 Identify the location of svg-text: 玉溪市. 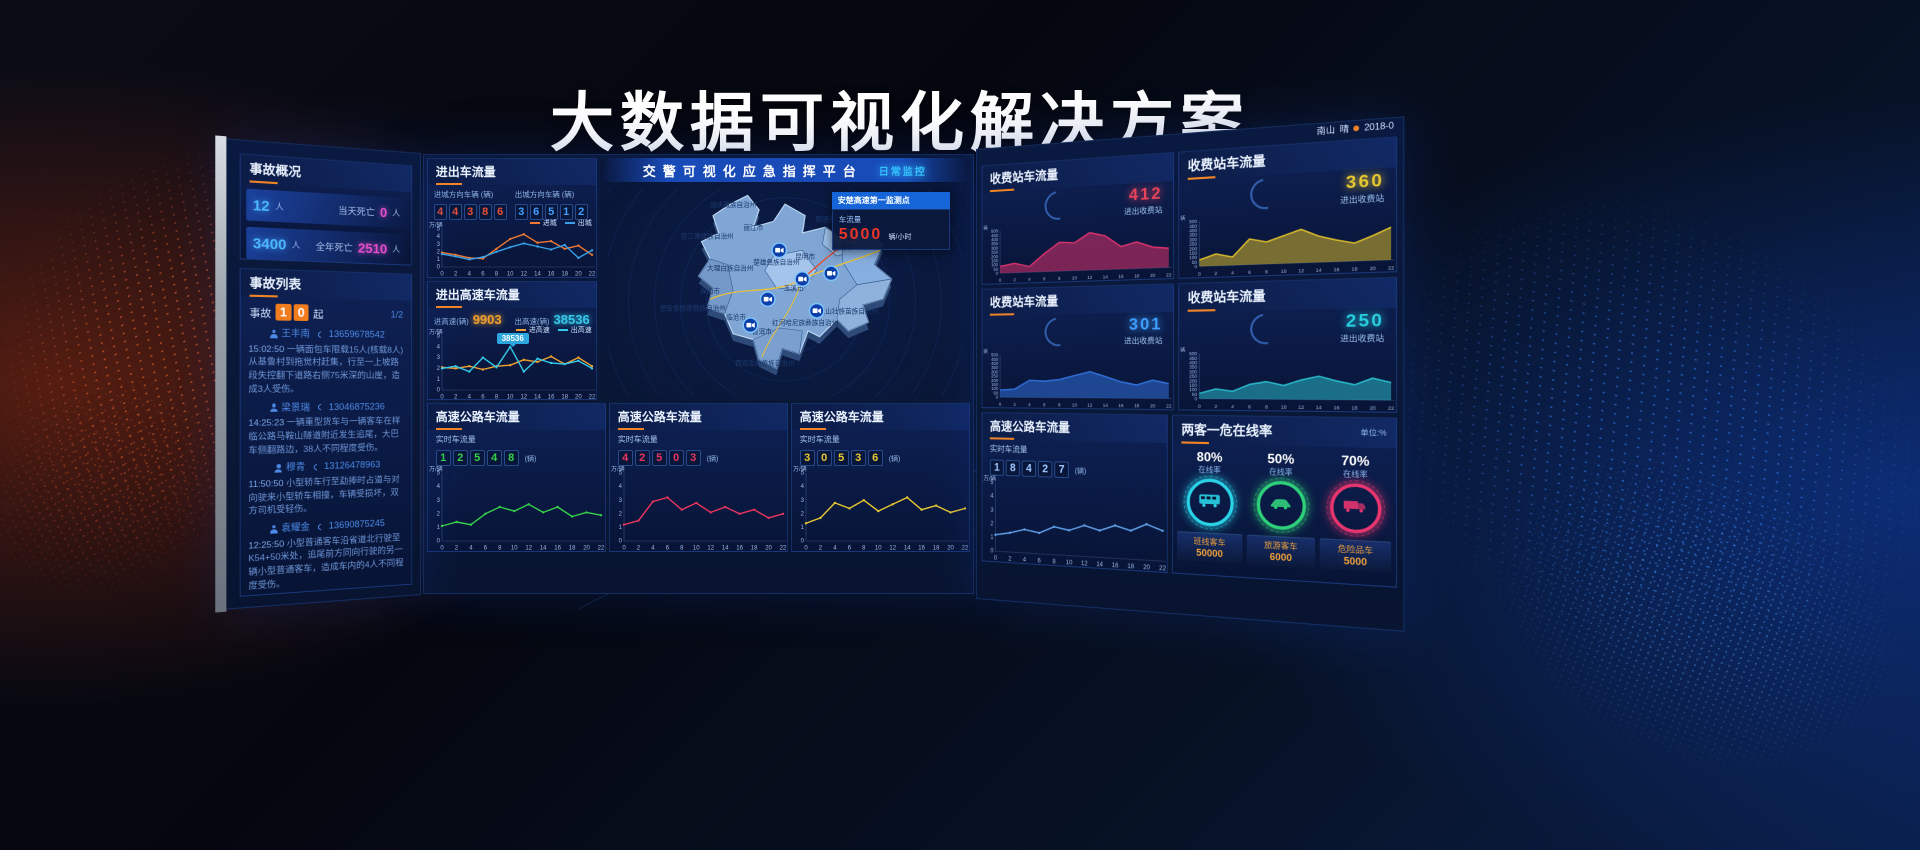
(793, 288).